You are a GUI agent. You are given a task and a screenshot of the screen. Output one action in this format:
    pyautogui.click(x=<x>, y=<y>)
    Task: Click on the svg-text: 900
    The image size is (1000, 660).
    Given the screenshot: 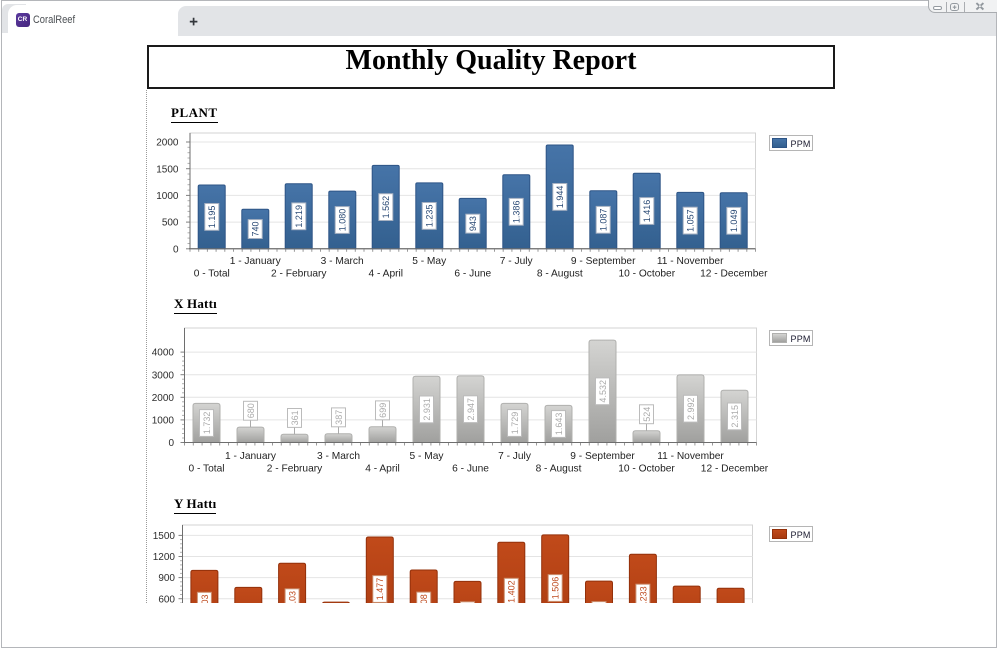 What is the action you would take?
    pyautogui.click(x=166, y=578)
    